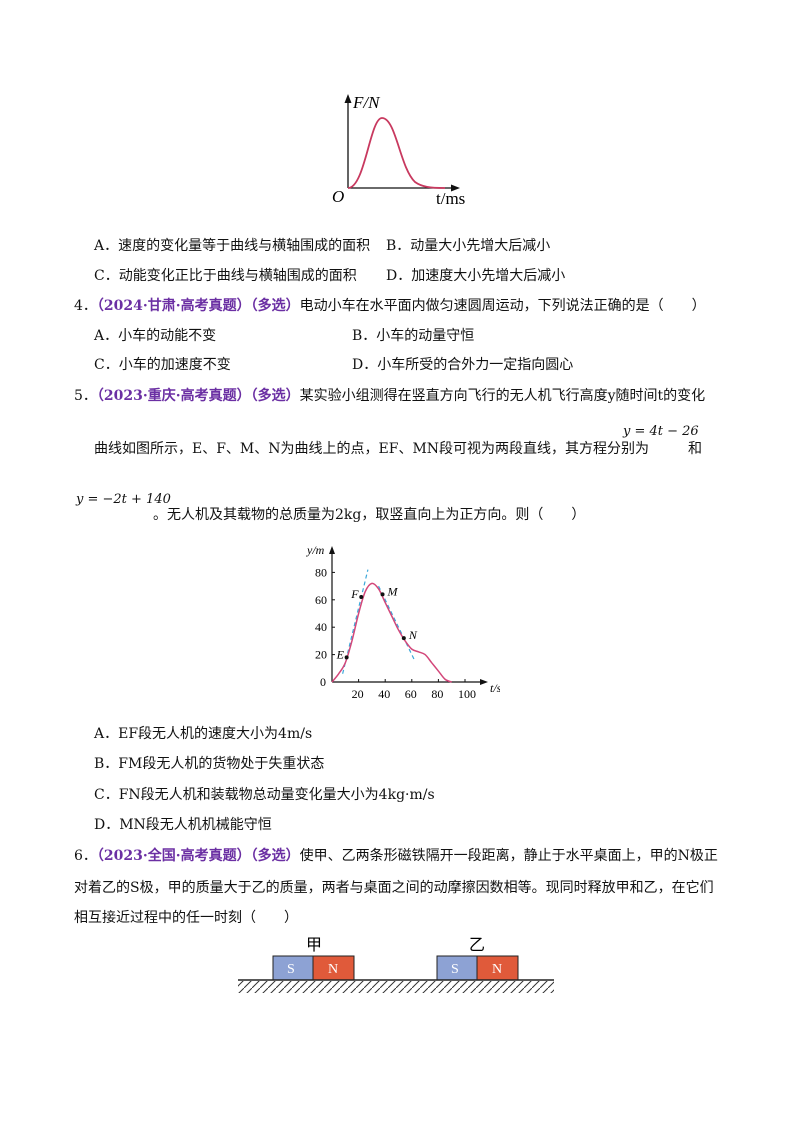  What do you see at coordinates (321, 655) in the screenshot?
I see `y-tick-label: 20` at bounding box center [321, 655].